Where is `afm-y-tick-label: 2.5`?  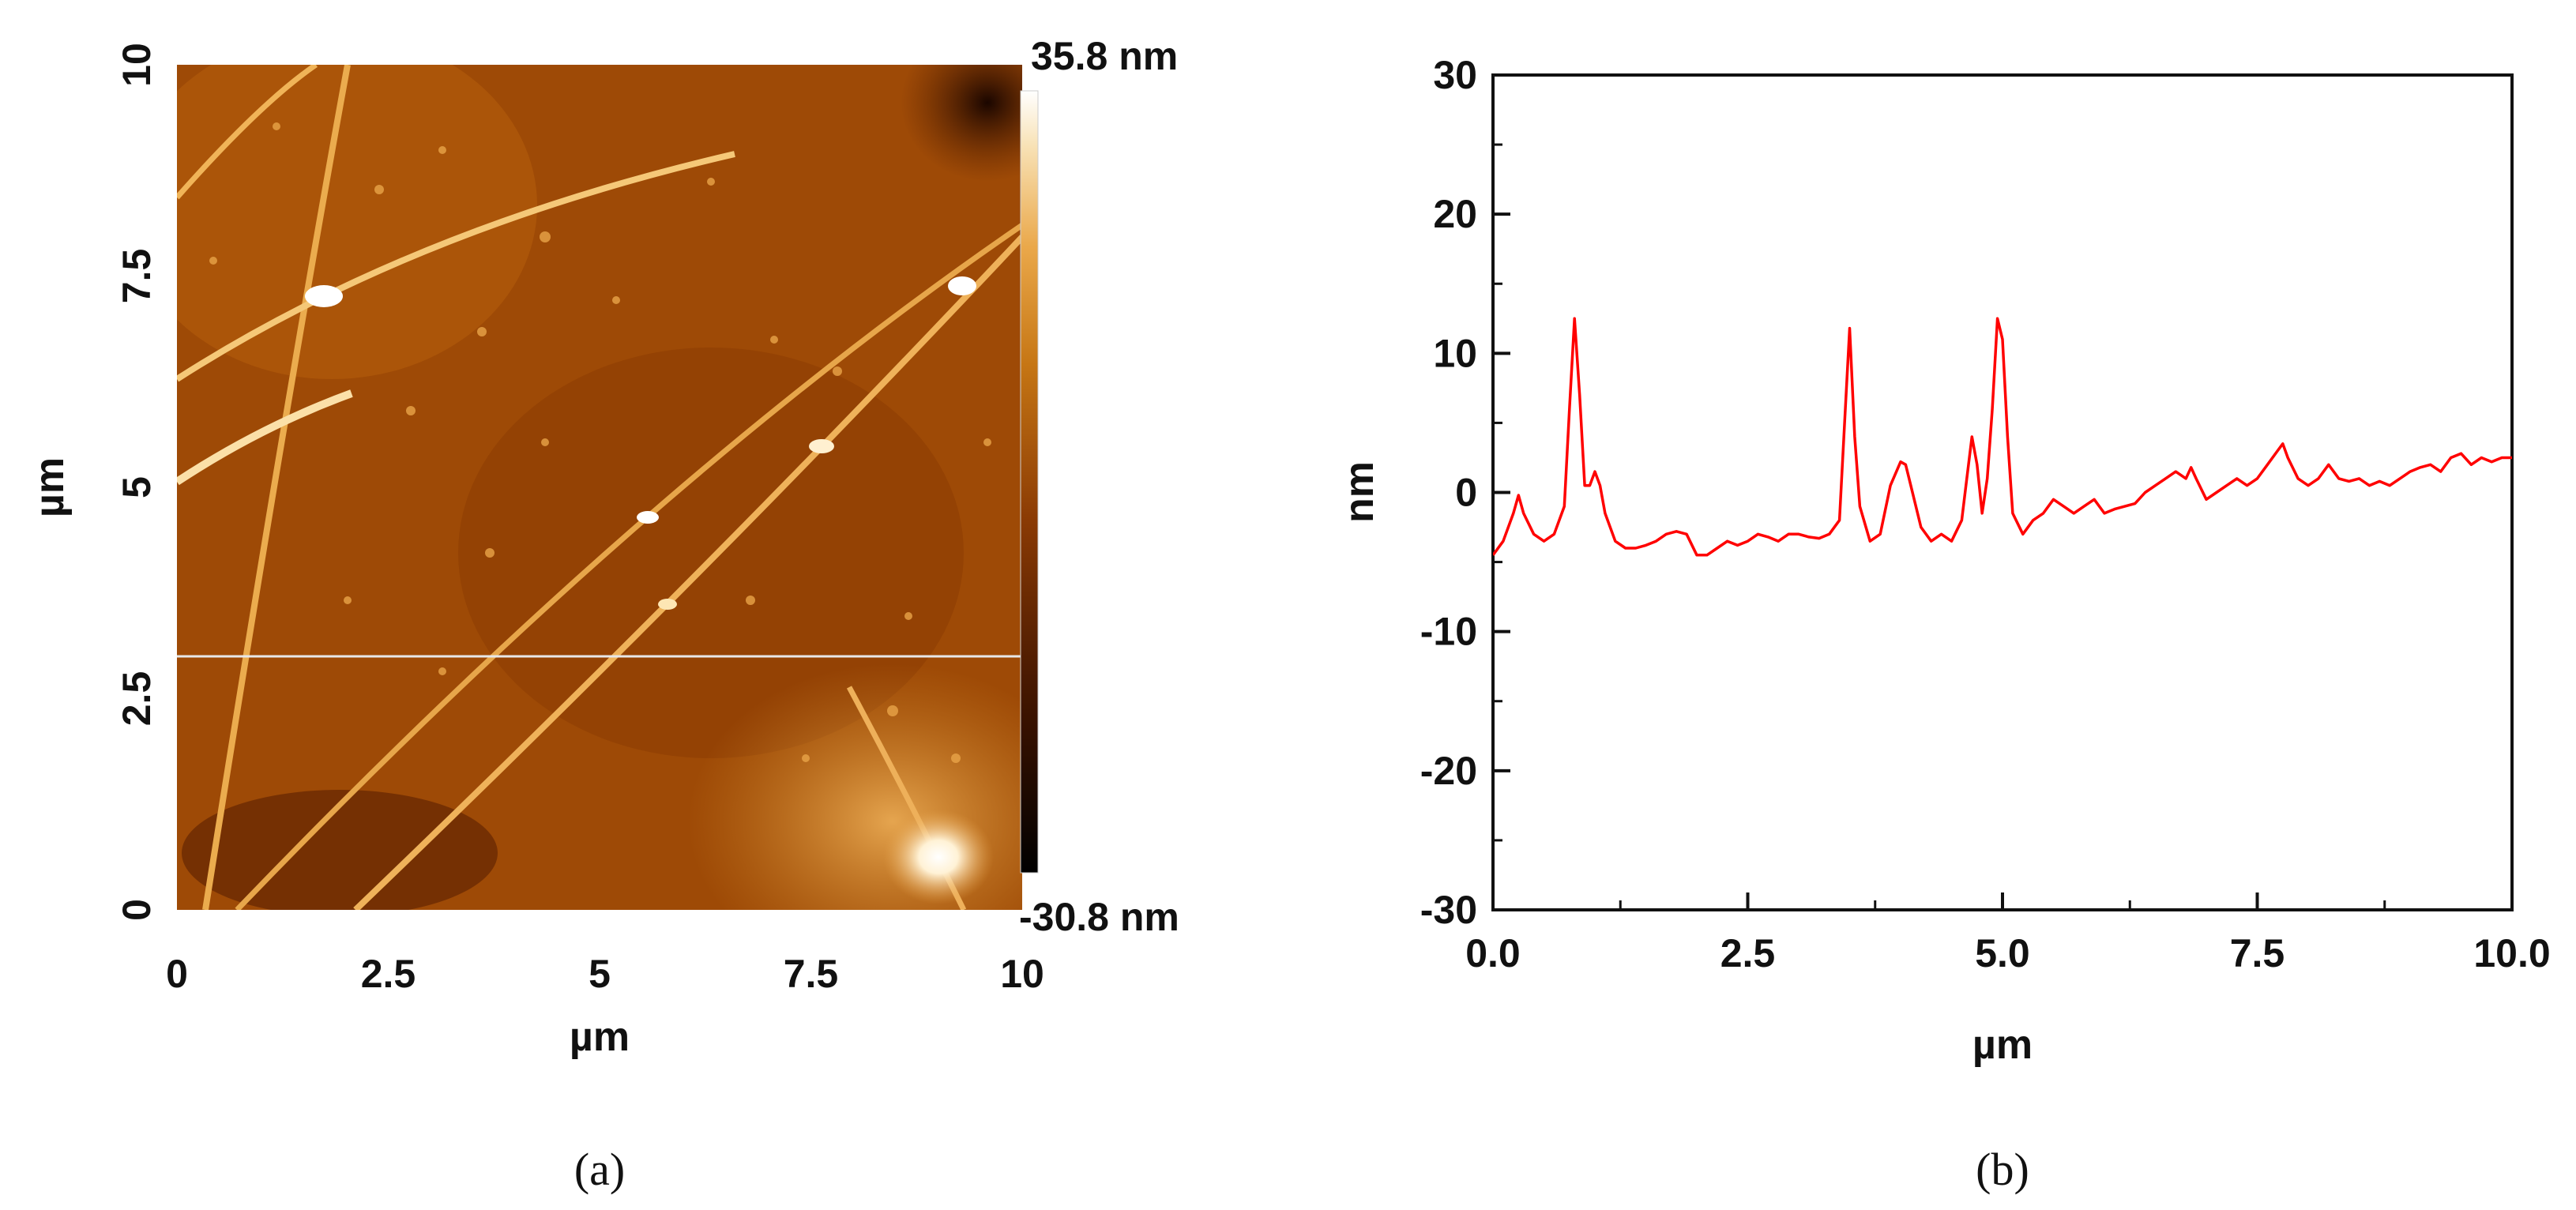 afm-y-tick-label: 2.5 is located at coordinates (137, 699).